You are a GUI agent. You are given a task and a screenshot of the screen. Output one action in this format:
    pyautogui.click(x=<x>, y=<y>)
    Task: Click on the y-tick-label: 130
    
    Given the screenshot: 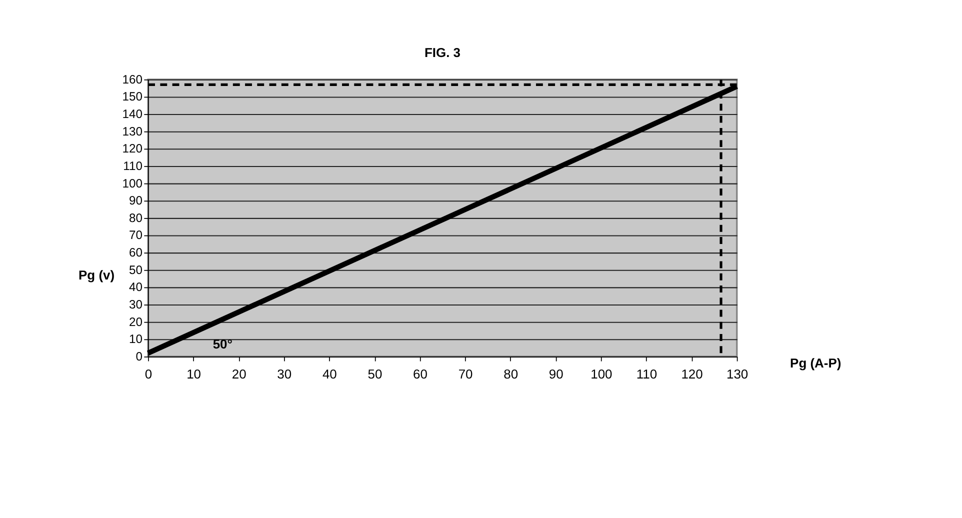 What is the action you would take?
    pyautogui.click(x=132, y=131)
    